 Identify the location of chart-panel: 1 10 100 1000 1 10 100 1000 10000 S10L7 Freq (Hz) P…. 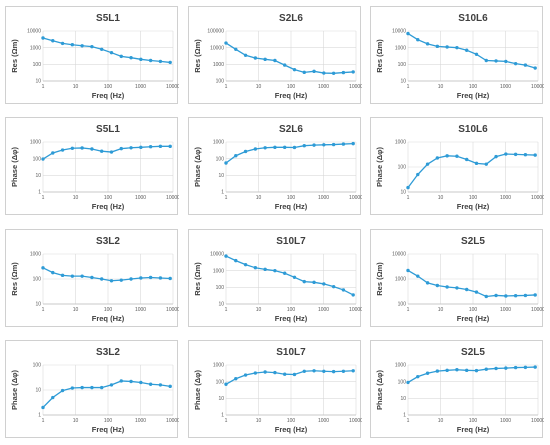
(275, 389).